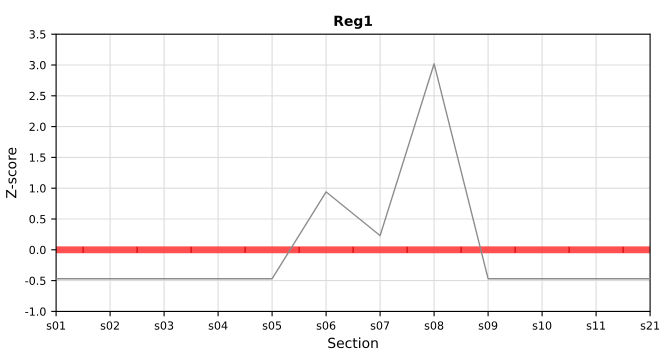 The image size is (660, 360). I want to click on x-axis-title: Section, so click(353, 342).